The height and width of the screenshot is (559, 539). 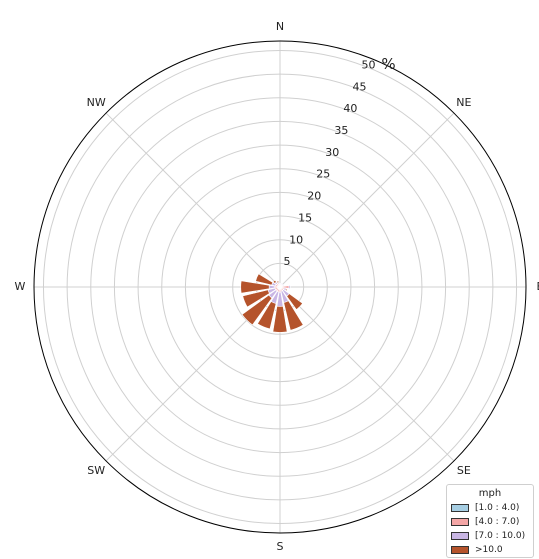 What do you see at coordinates (280, 546) in the screenshot?
I see `direction-label-S: S` at bounding box center [280, 546].